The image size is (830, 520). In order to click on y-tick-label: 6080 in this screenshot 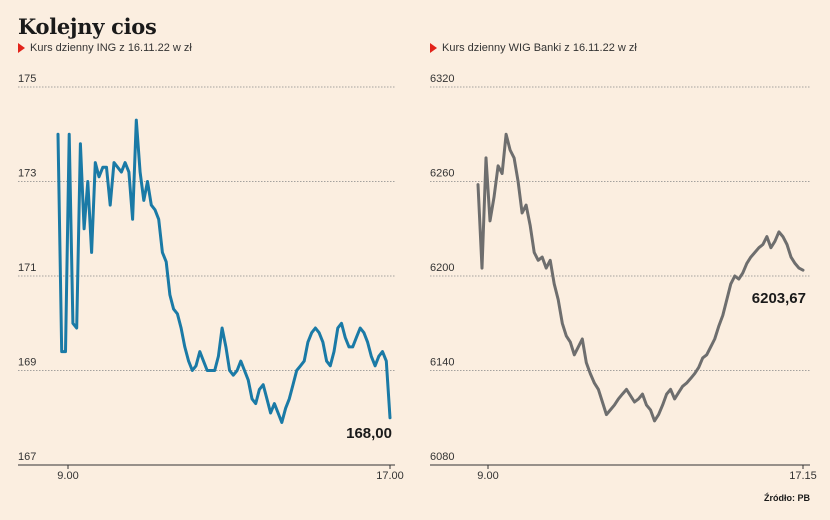, I will do `click(442, 457)`.